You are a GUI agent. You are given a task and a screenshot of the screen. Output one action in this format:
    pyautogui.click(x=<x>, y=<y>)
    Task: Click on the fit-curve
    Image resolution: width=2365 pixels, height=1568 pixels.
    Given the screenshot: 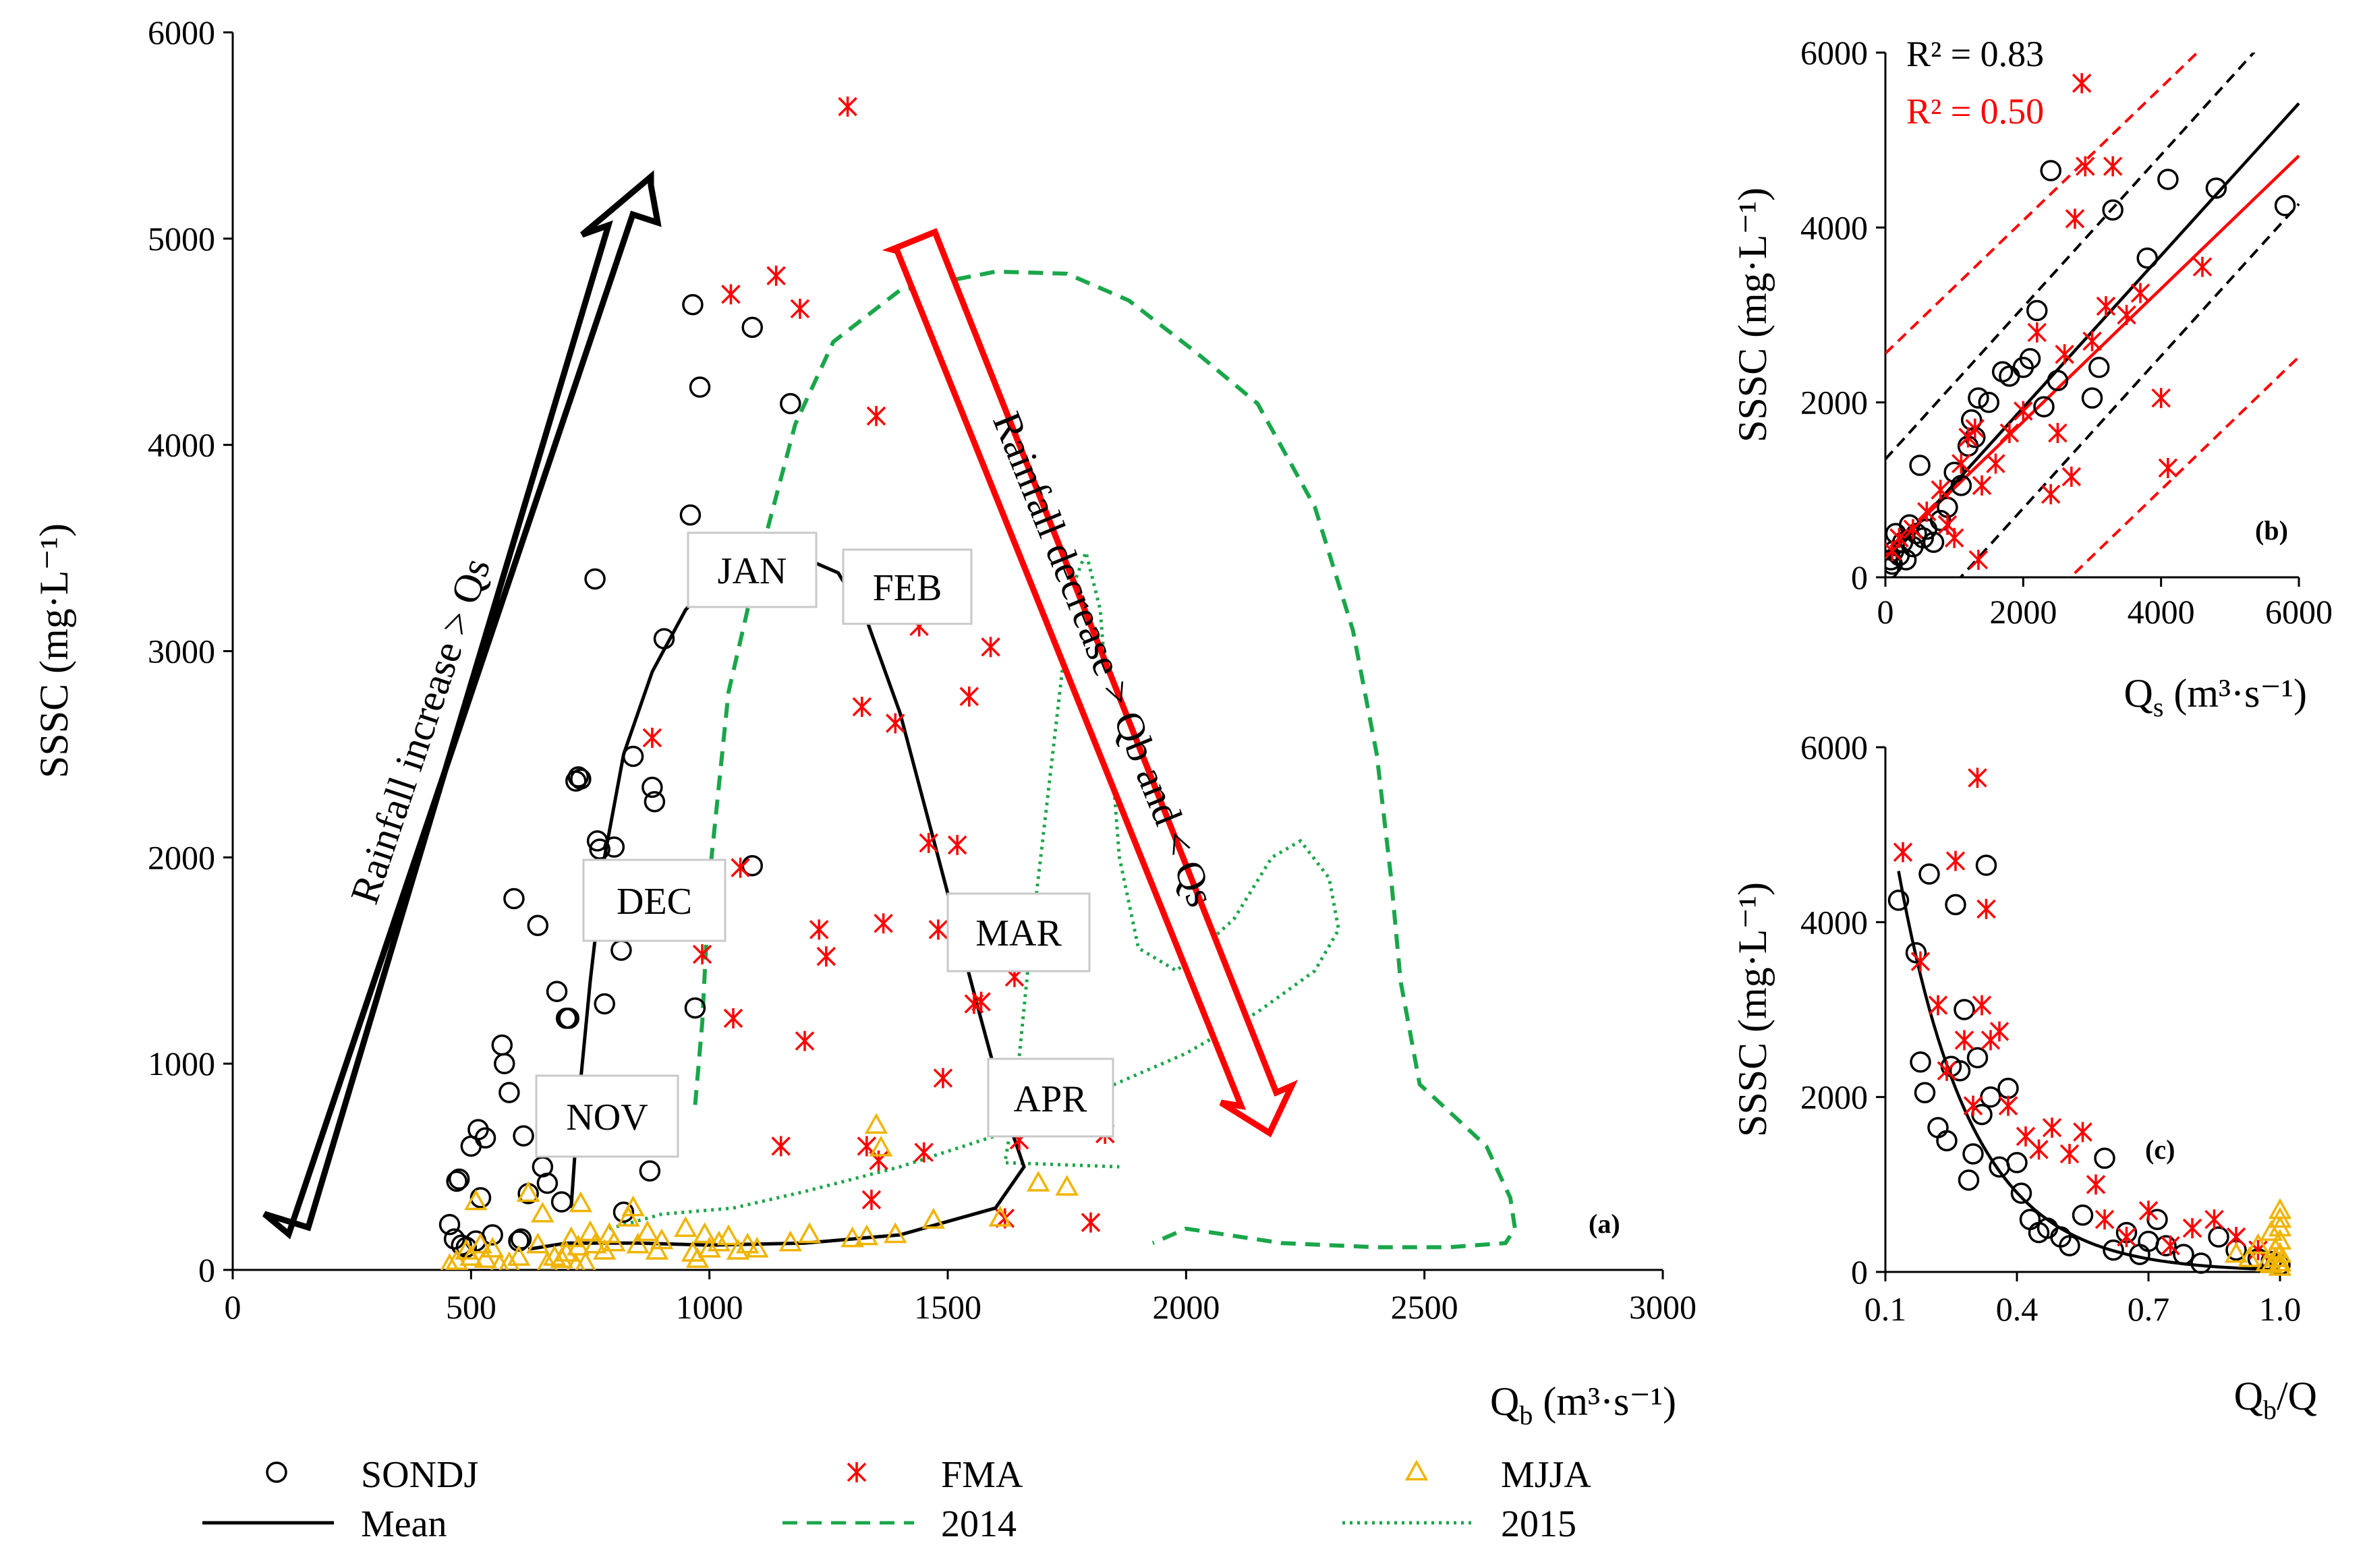 What is the action you would take?
    pyautogui.click(x=2088, y=1071)
    